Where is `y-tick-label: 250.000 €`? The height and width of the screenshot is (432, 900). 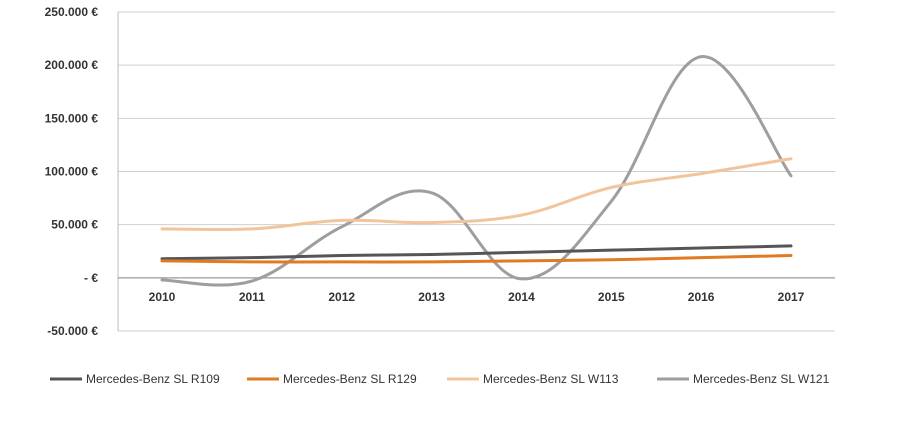
y-tick-label: 250.000 € is located at coordinates (72, 12).